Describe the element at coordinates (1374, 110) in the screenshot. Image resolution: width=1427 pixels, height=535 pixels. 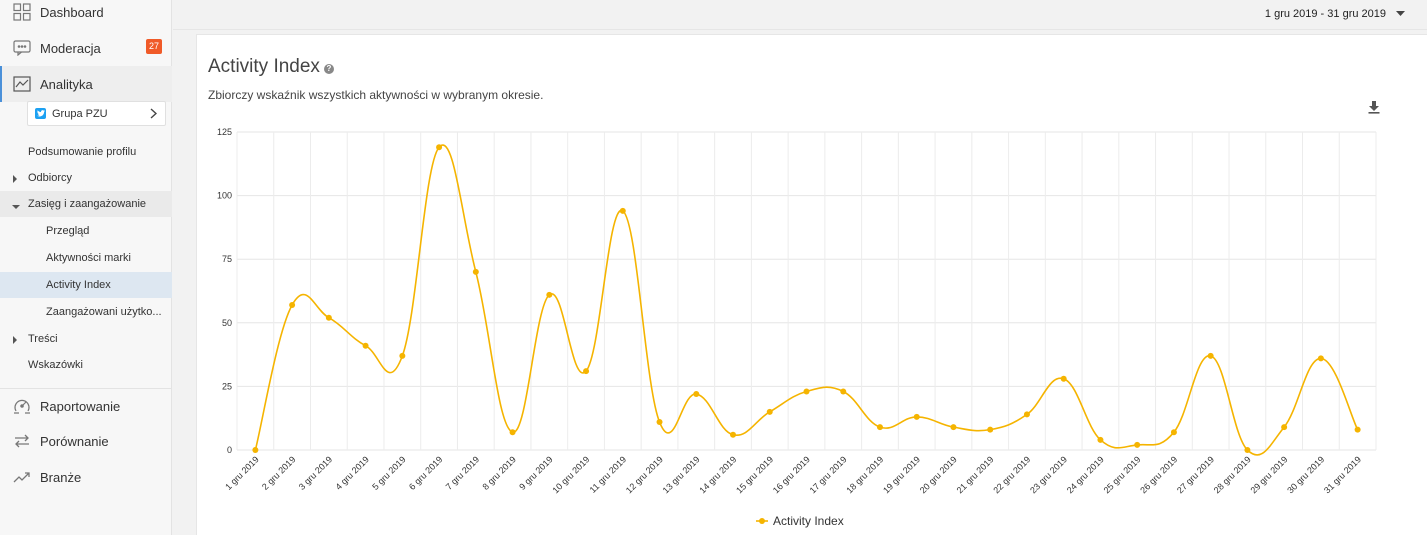
I see `download-icon` at that location.